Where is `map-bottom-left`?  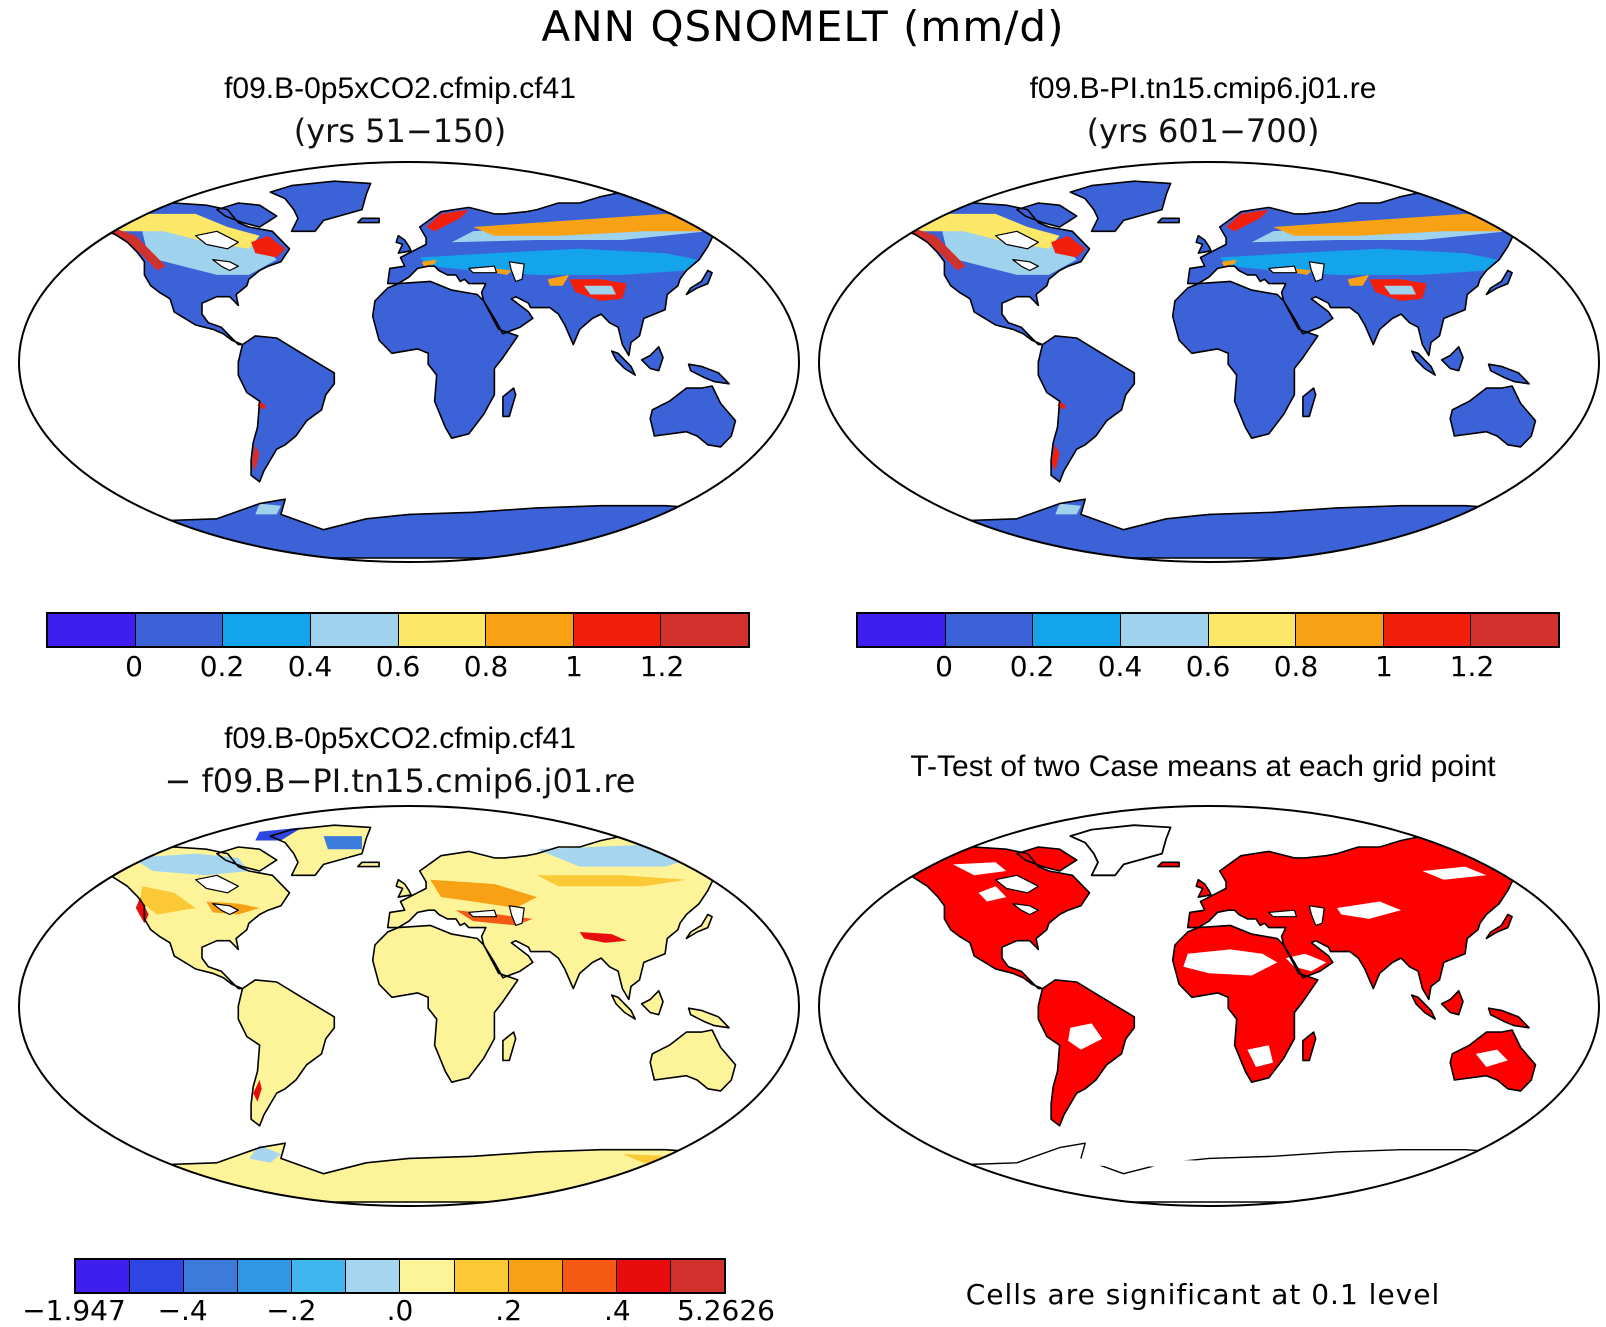
map-bottom-left is located at coordinates (409, 1006).